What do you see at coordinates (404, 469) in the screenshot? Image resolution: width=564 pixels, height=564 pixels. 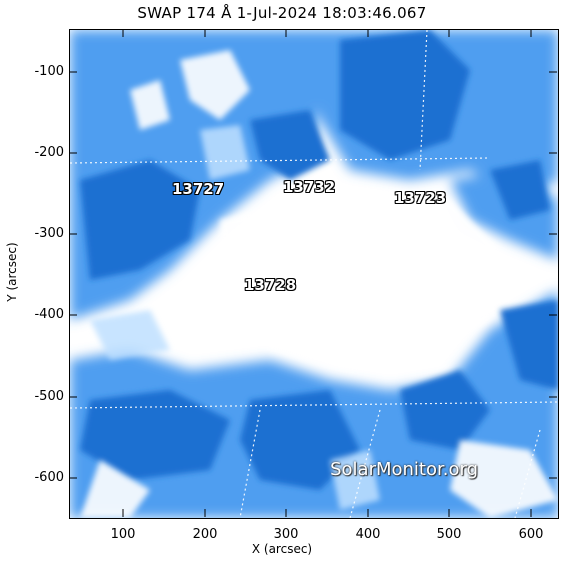 I see `watermark: SolarMonitor.org` at bounding box center [404, 469].